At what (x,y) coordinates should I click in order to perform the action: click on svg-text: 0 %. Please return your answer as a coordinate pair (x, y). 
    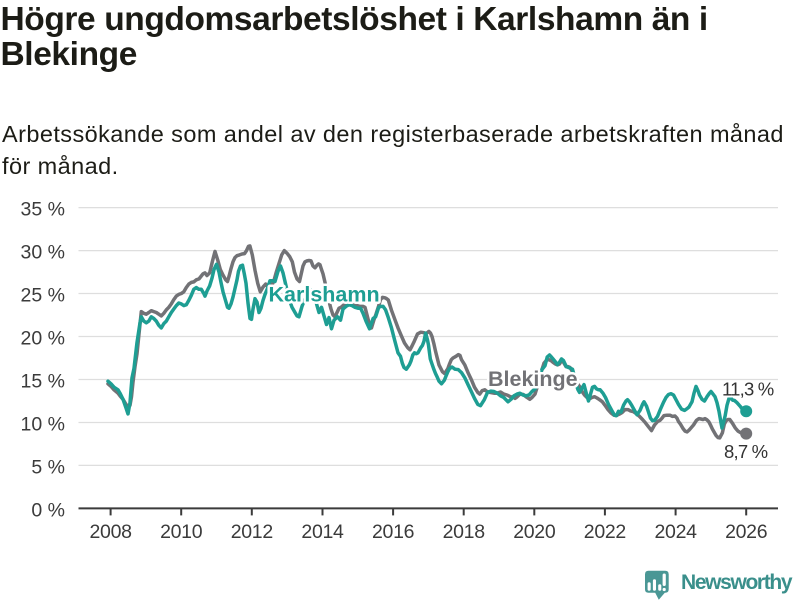
    Looking at the image, I should click on (48, 510).